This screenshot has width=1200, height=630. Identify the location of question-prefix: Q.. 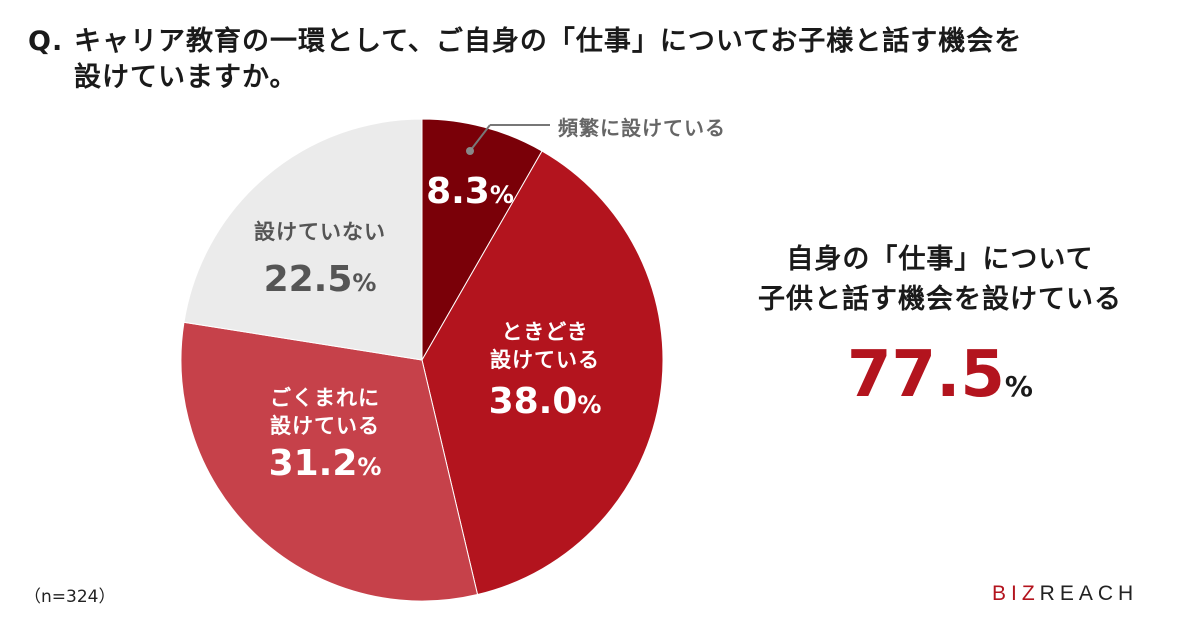
(46, 41).